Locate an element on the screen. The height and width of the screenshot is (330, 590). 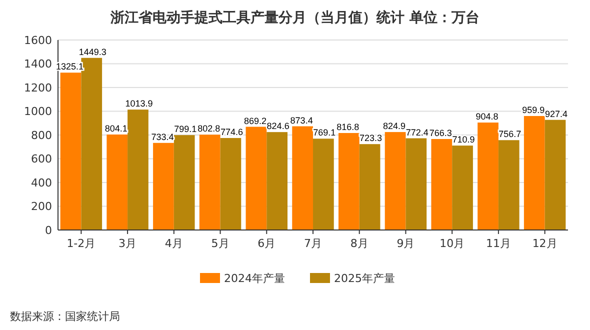
y-tick-label: 1000 is located at coordinates (38, 111).